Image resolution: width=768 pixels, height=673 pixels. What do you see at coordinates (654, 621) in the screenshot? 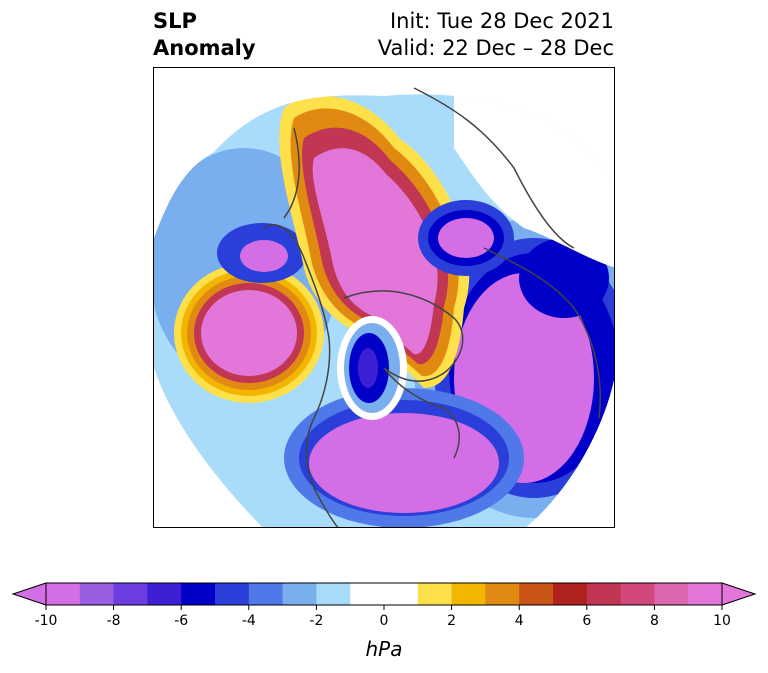
I see `colorbar-tick-label: 8` at bounding box center [654, 621].